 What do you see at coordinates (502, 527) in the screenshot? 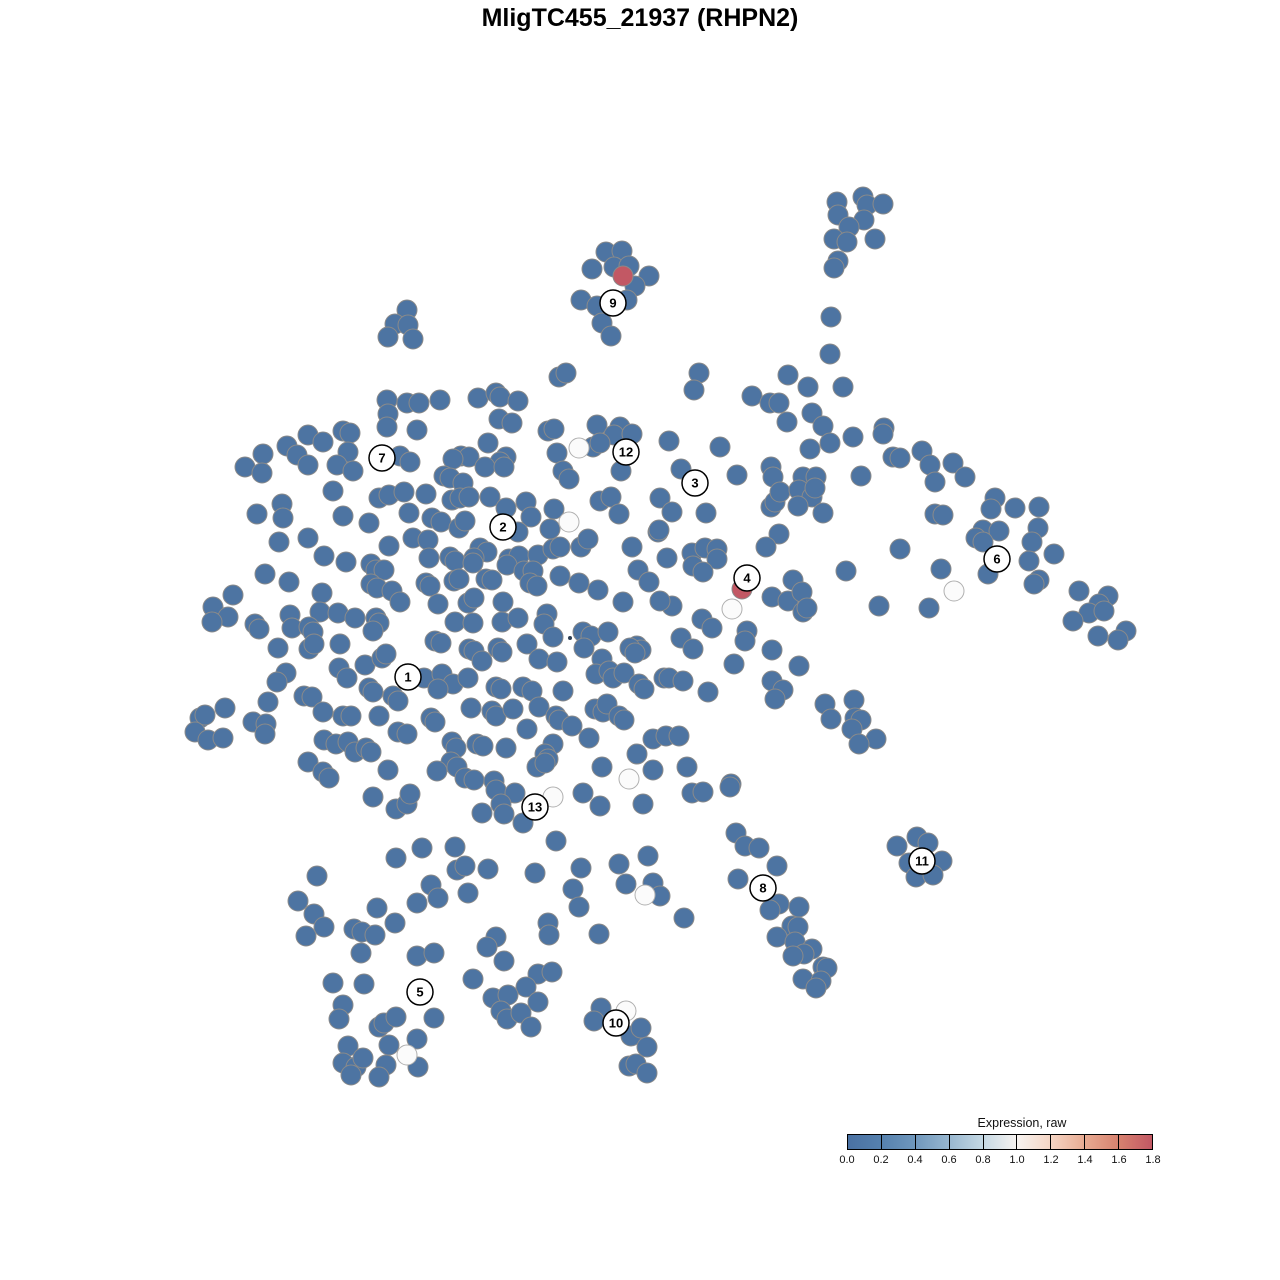
I see `cluster-label-text: 2` at bounding box center [502, 527].